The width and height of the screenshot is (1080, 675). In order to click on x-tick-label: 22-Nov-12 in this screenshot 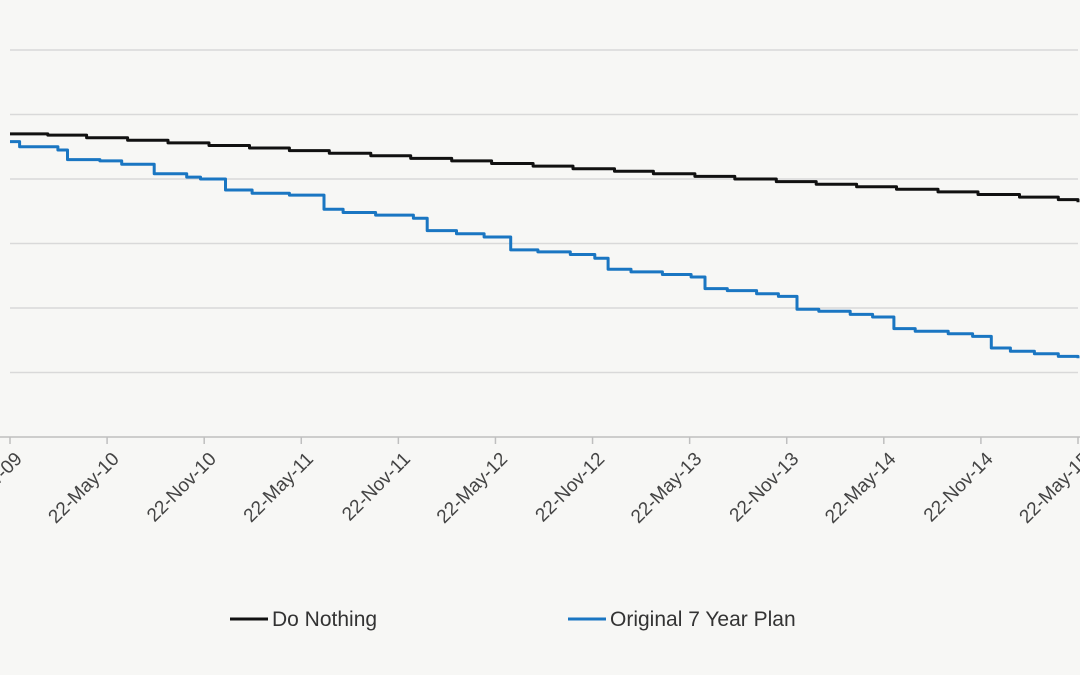, I will do `click(571, 488)`.